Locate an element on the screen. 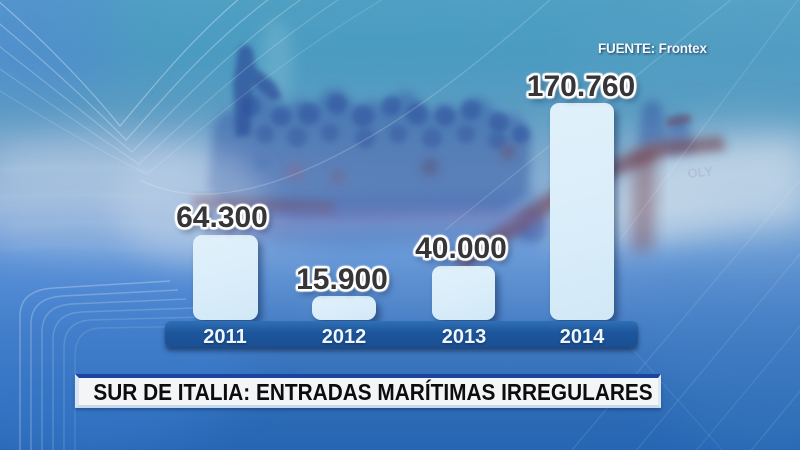  svg-text: OLY is located at coordinates (700, 172).